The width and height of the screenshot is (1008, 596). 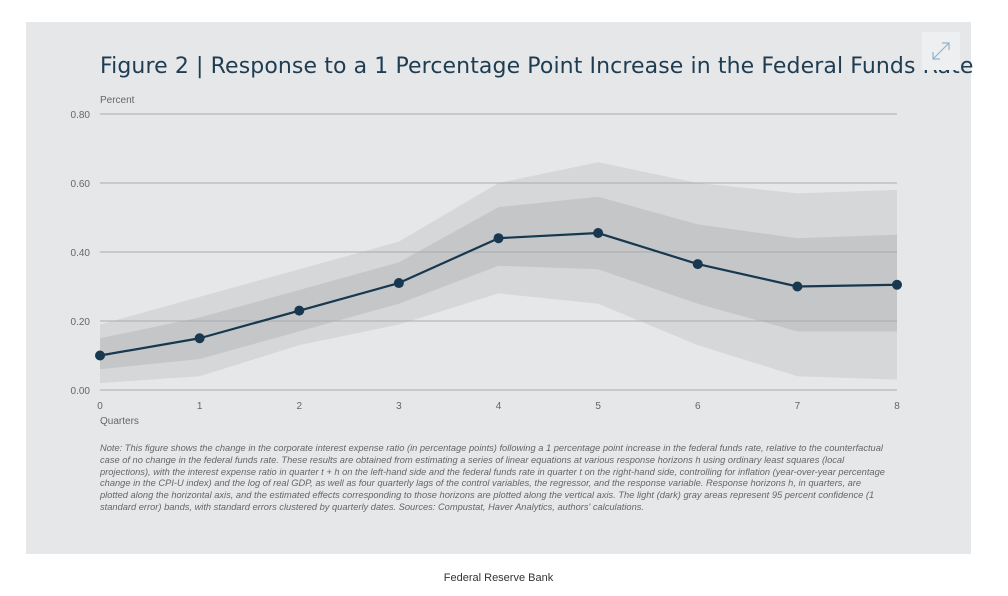 I want to click on y-tick-label: 0.40, so click(x=81, y=253).